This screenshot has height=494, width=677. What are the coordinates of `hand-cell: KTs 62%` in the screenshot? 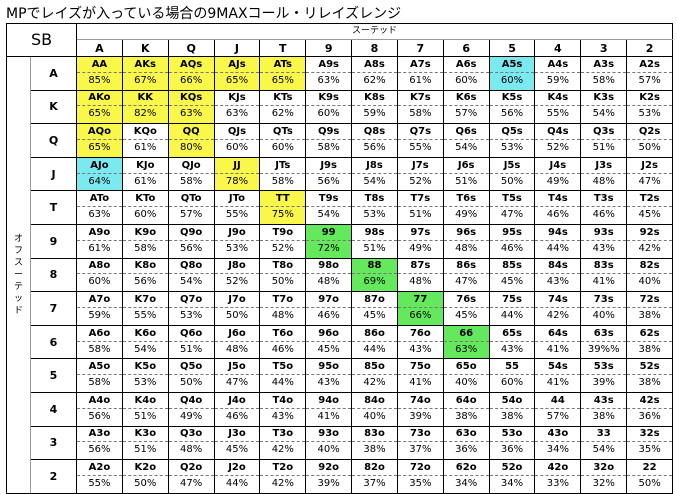 It's located at (283, 107).